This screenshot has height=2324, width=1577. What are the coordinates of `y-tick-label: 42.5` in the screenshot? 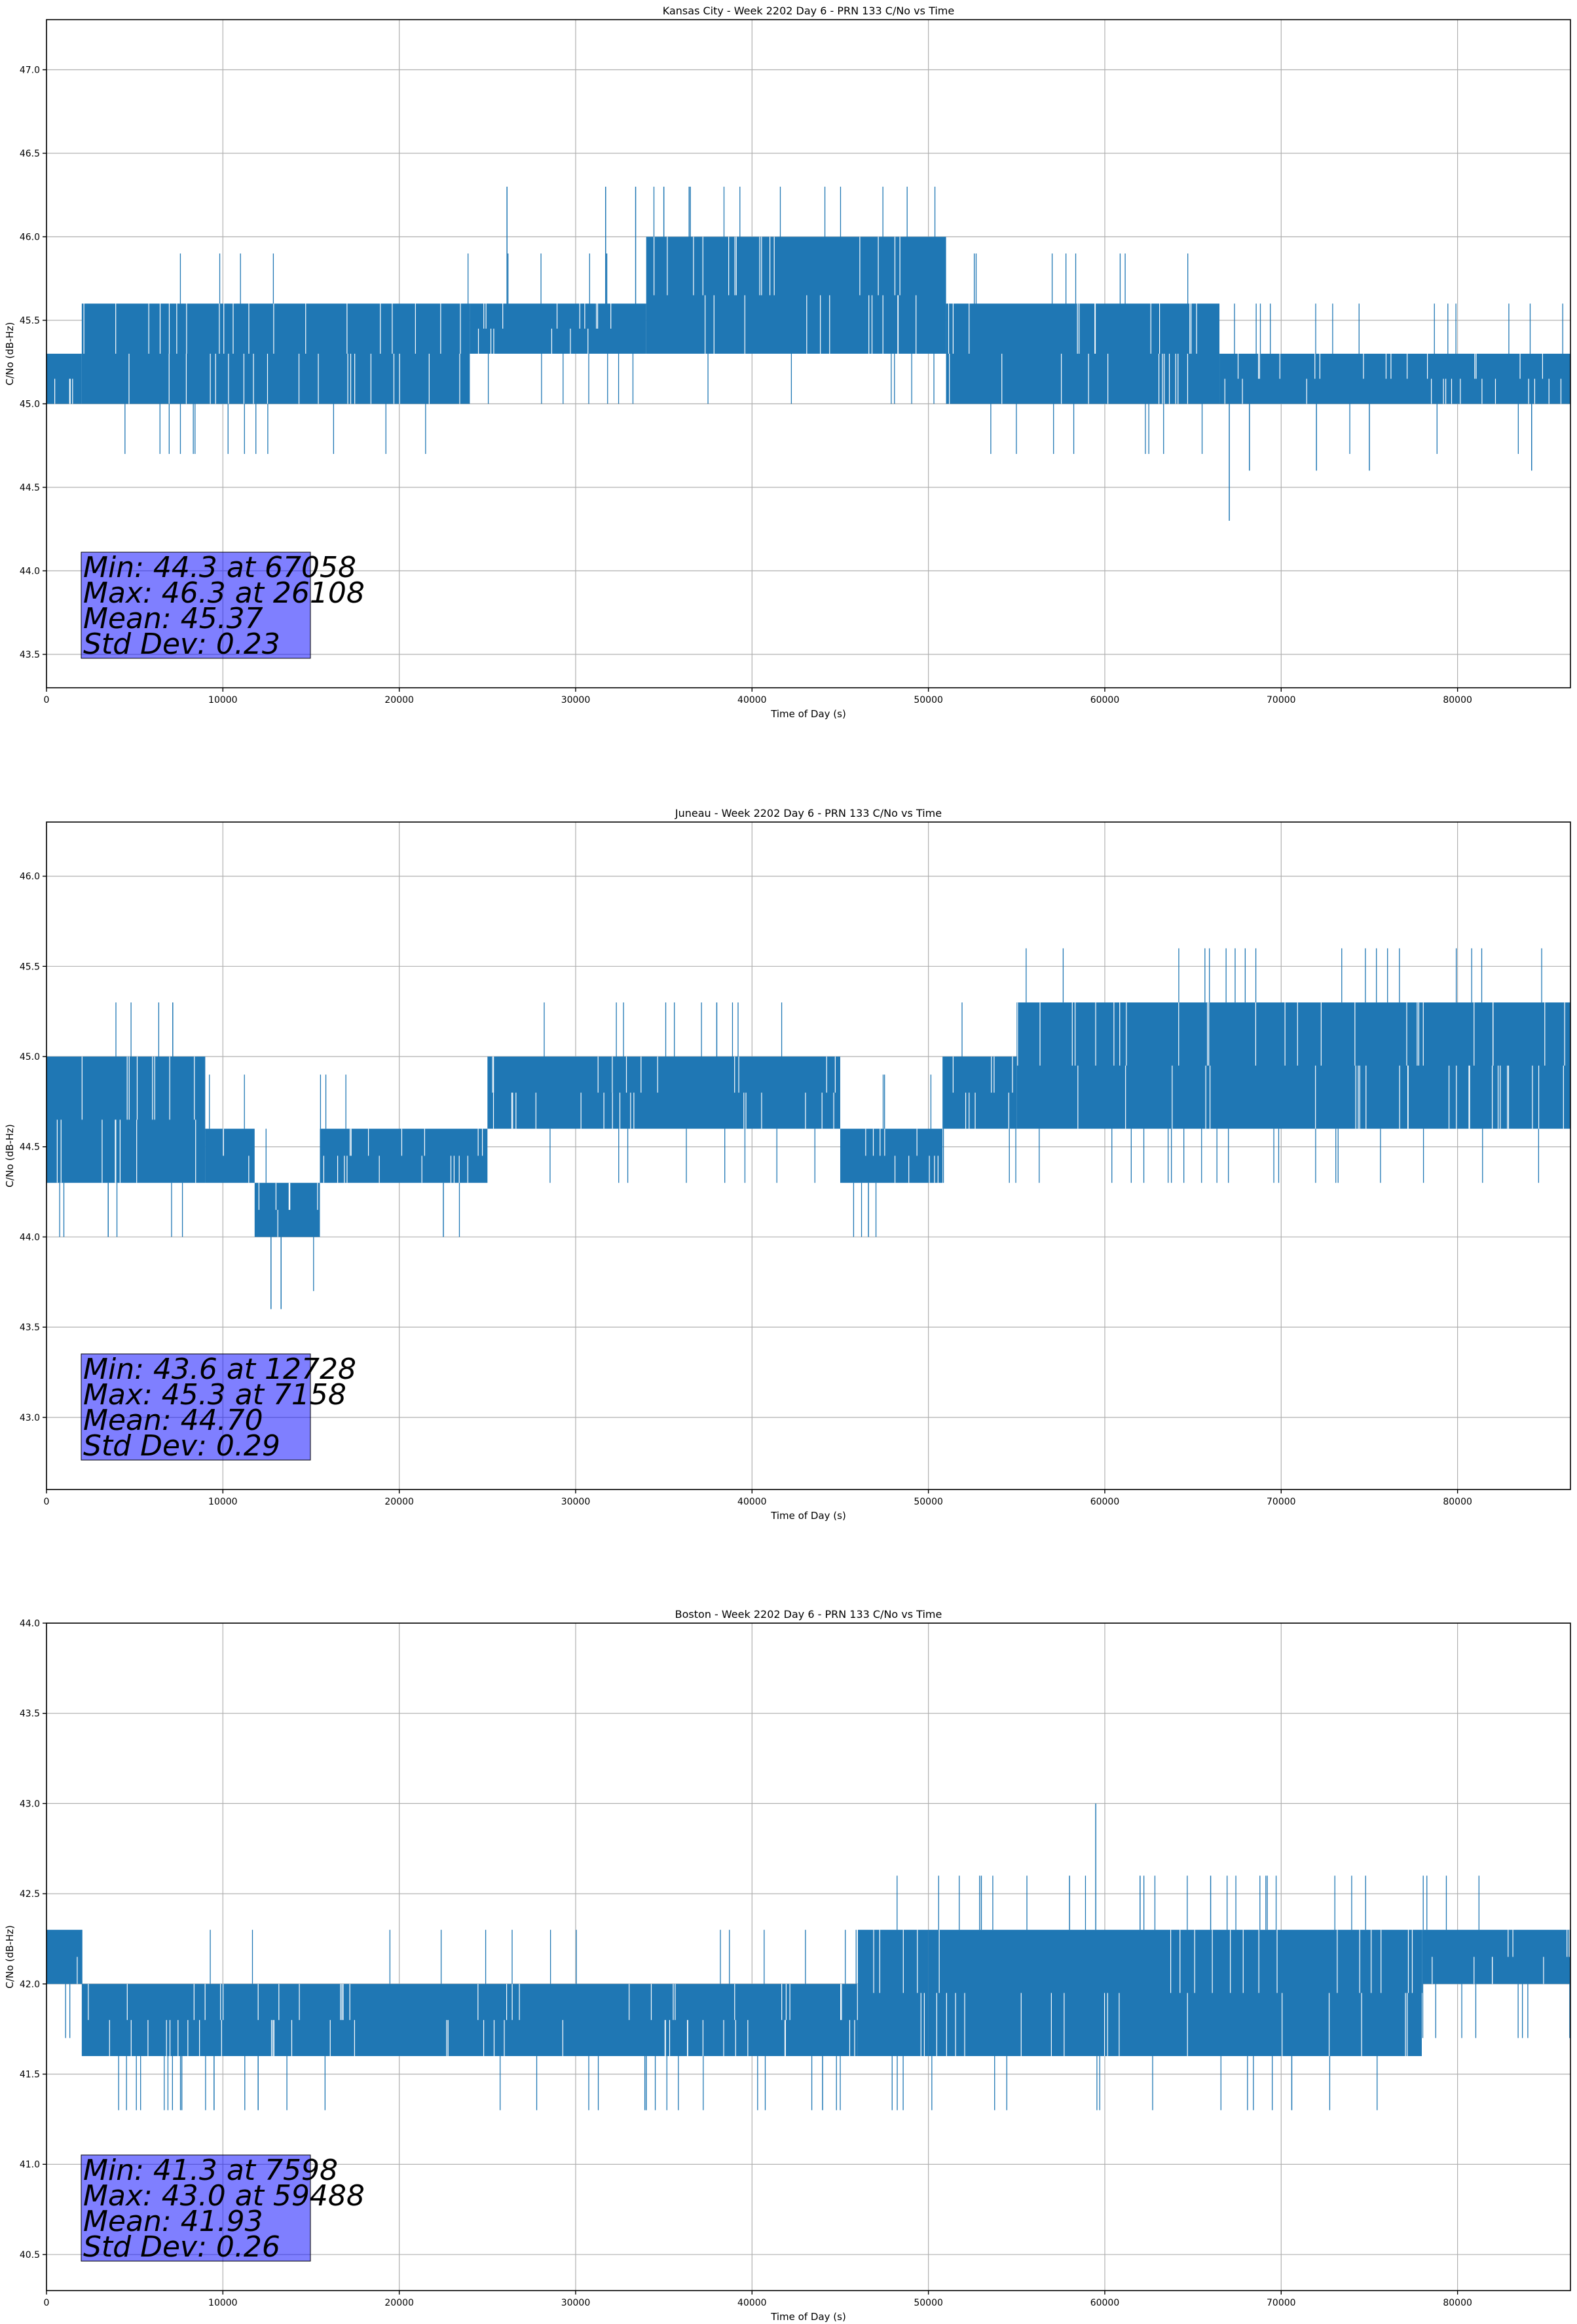 It's located at (30, 1894).